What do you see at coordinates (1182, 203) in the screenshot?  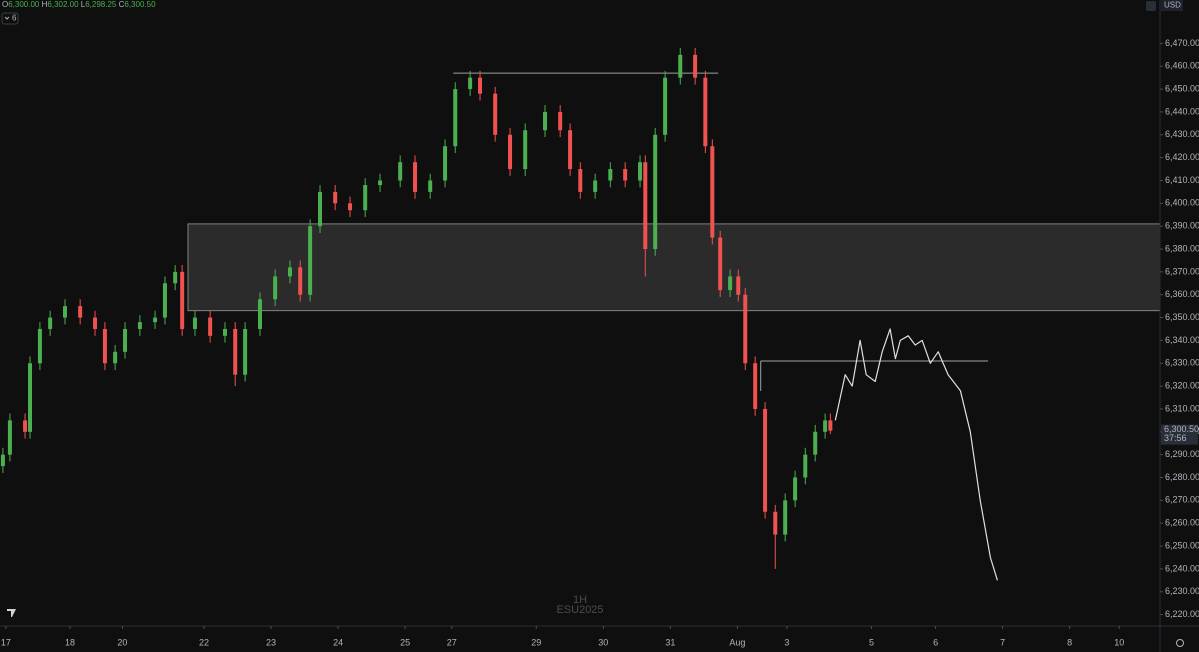 I see `y-tick-label: 6,400.00` at bounding box center [1182, 203].